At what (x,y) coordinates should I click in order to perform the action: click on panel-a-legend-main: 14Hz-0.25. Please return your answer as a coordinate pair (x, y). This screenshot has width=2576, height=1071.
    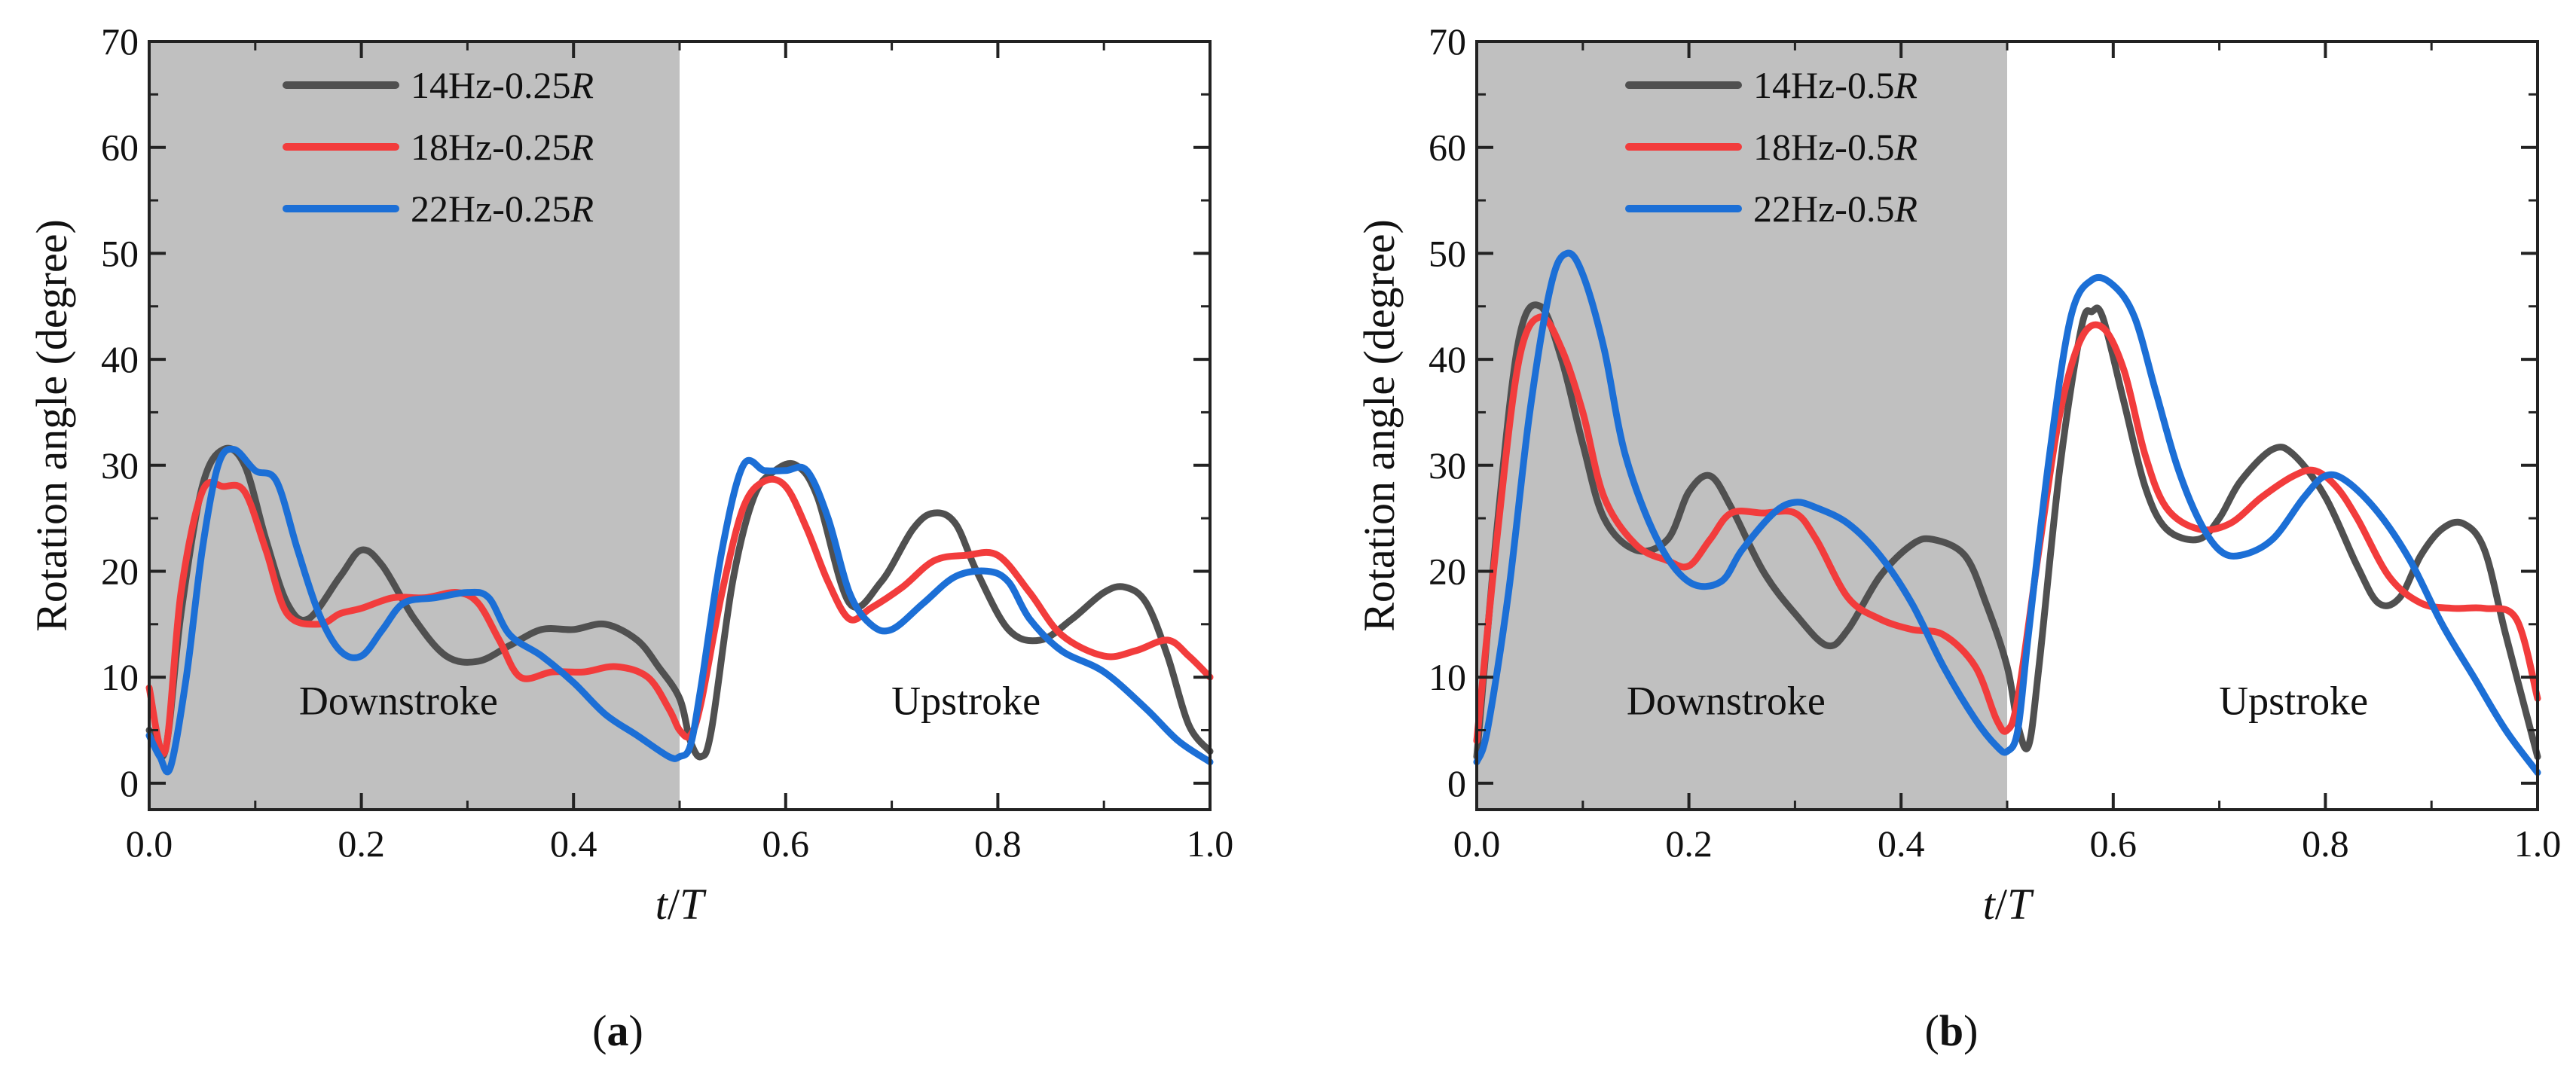
    Looking at the image, I should click on (490, 85).